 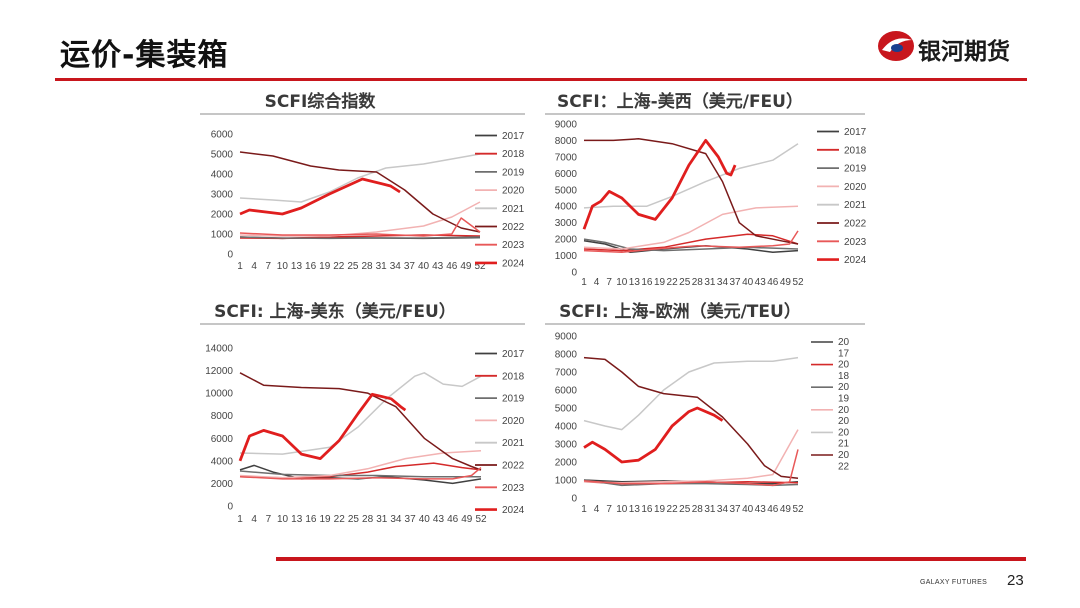 What do you see at coordinates (566, 125) in the screenshot?
I see `y-tick-label: 9000` at bounding box center [566, 125].